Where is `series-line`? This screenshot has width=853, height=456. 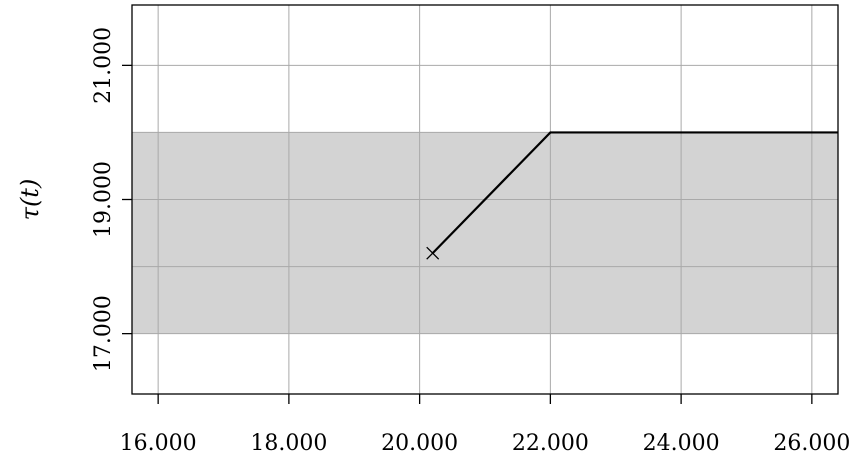
series-line is located at coordinates (634, 192).